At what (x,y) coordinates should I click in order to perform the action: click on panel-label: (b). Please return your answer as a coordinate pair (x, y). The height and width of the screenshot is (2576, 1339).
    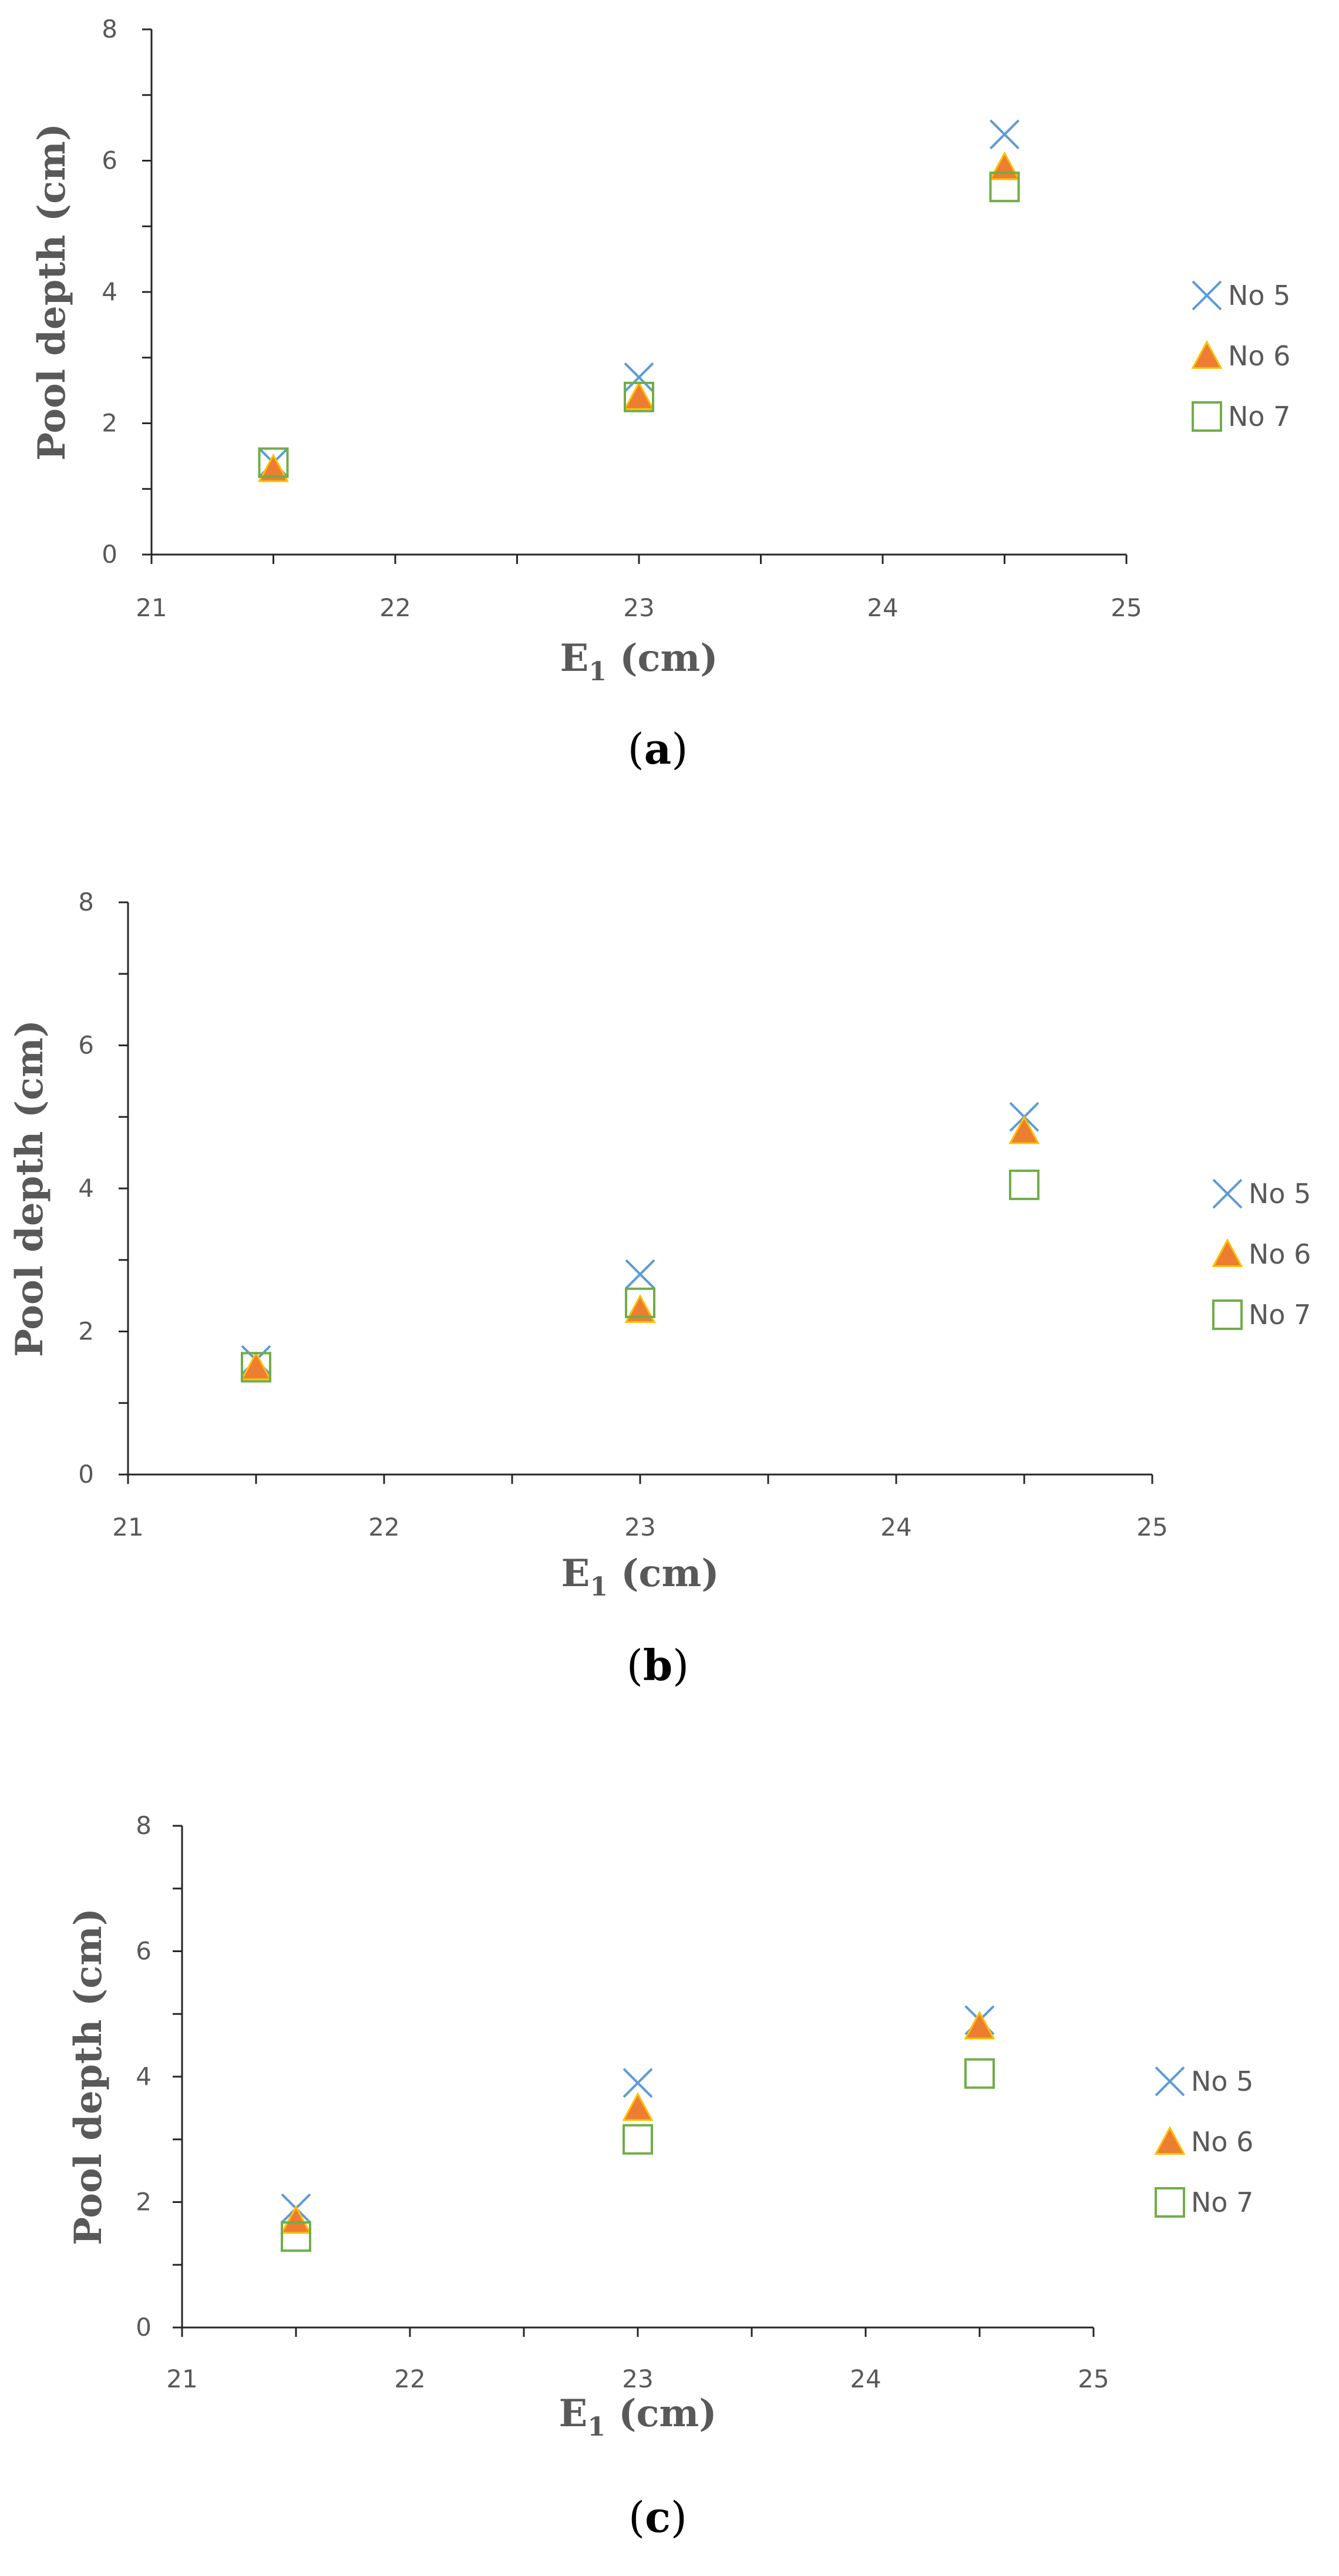
    Looking at the image, I should click on (658, 1665).